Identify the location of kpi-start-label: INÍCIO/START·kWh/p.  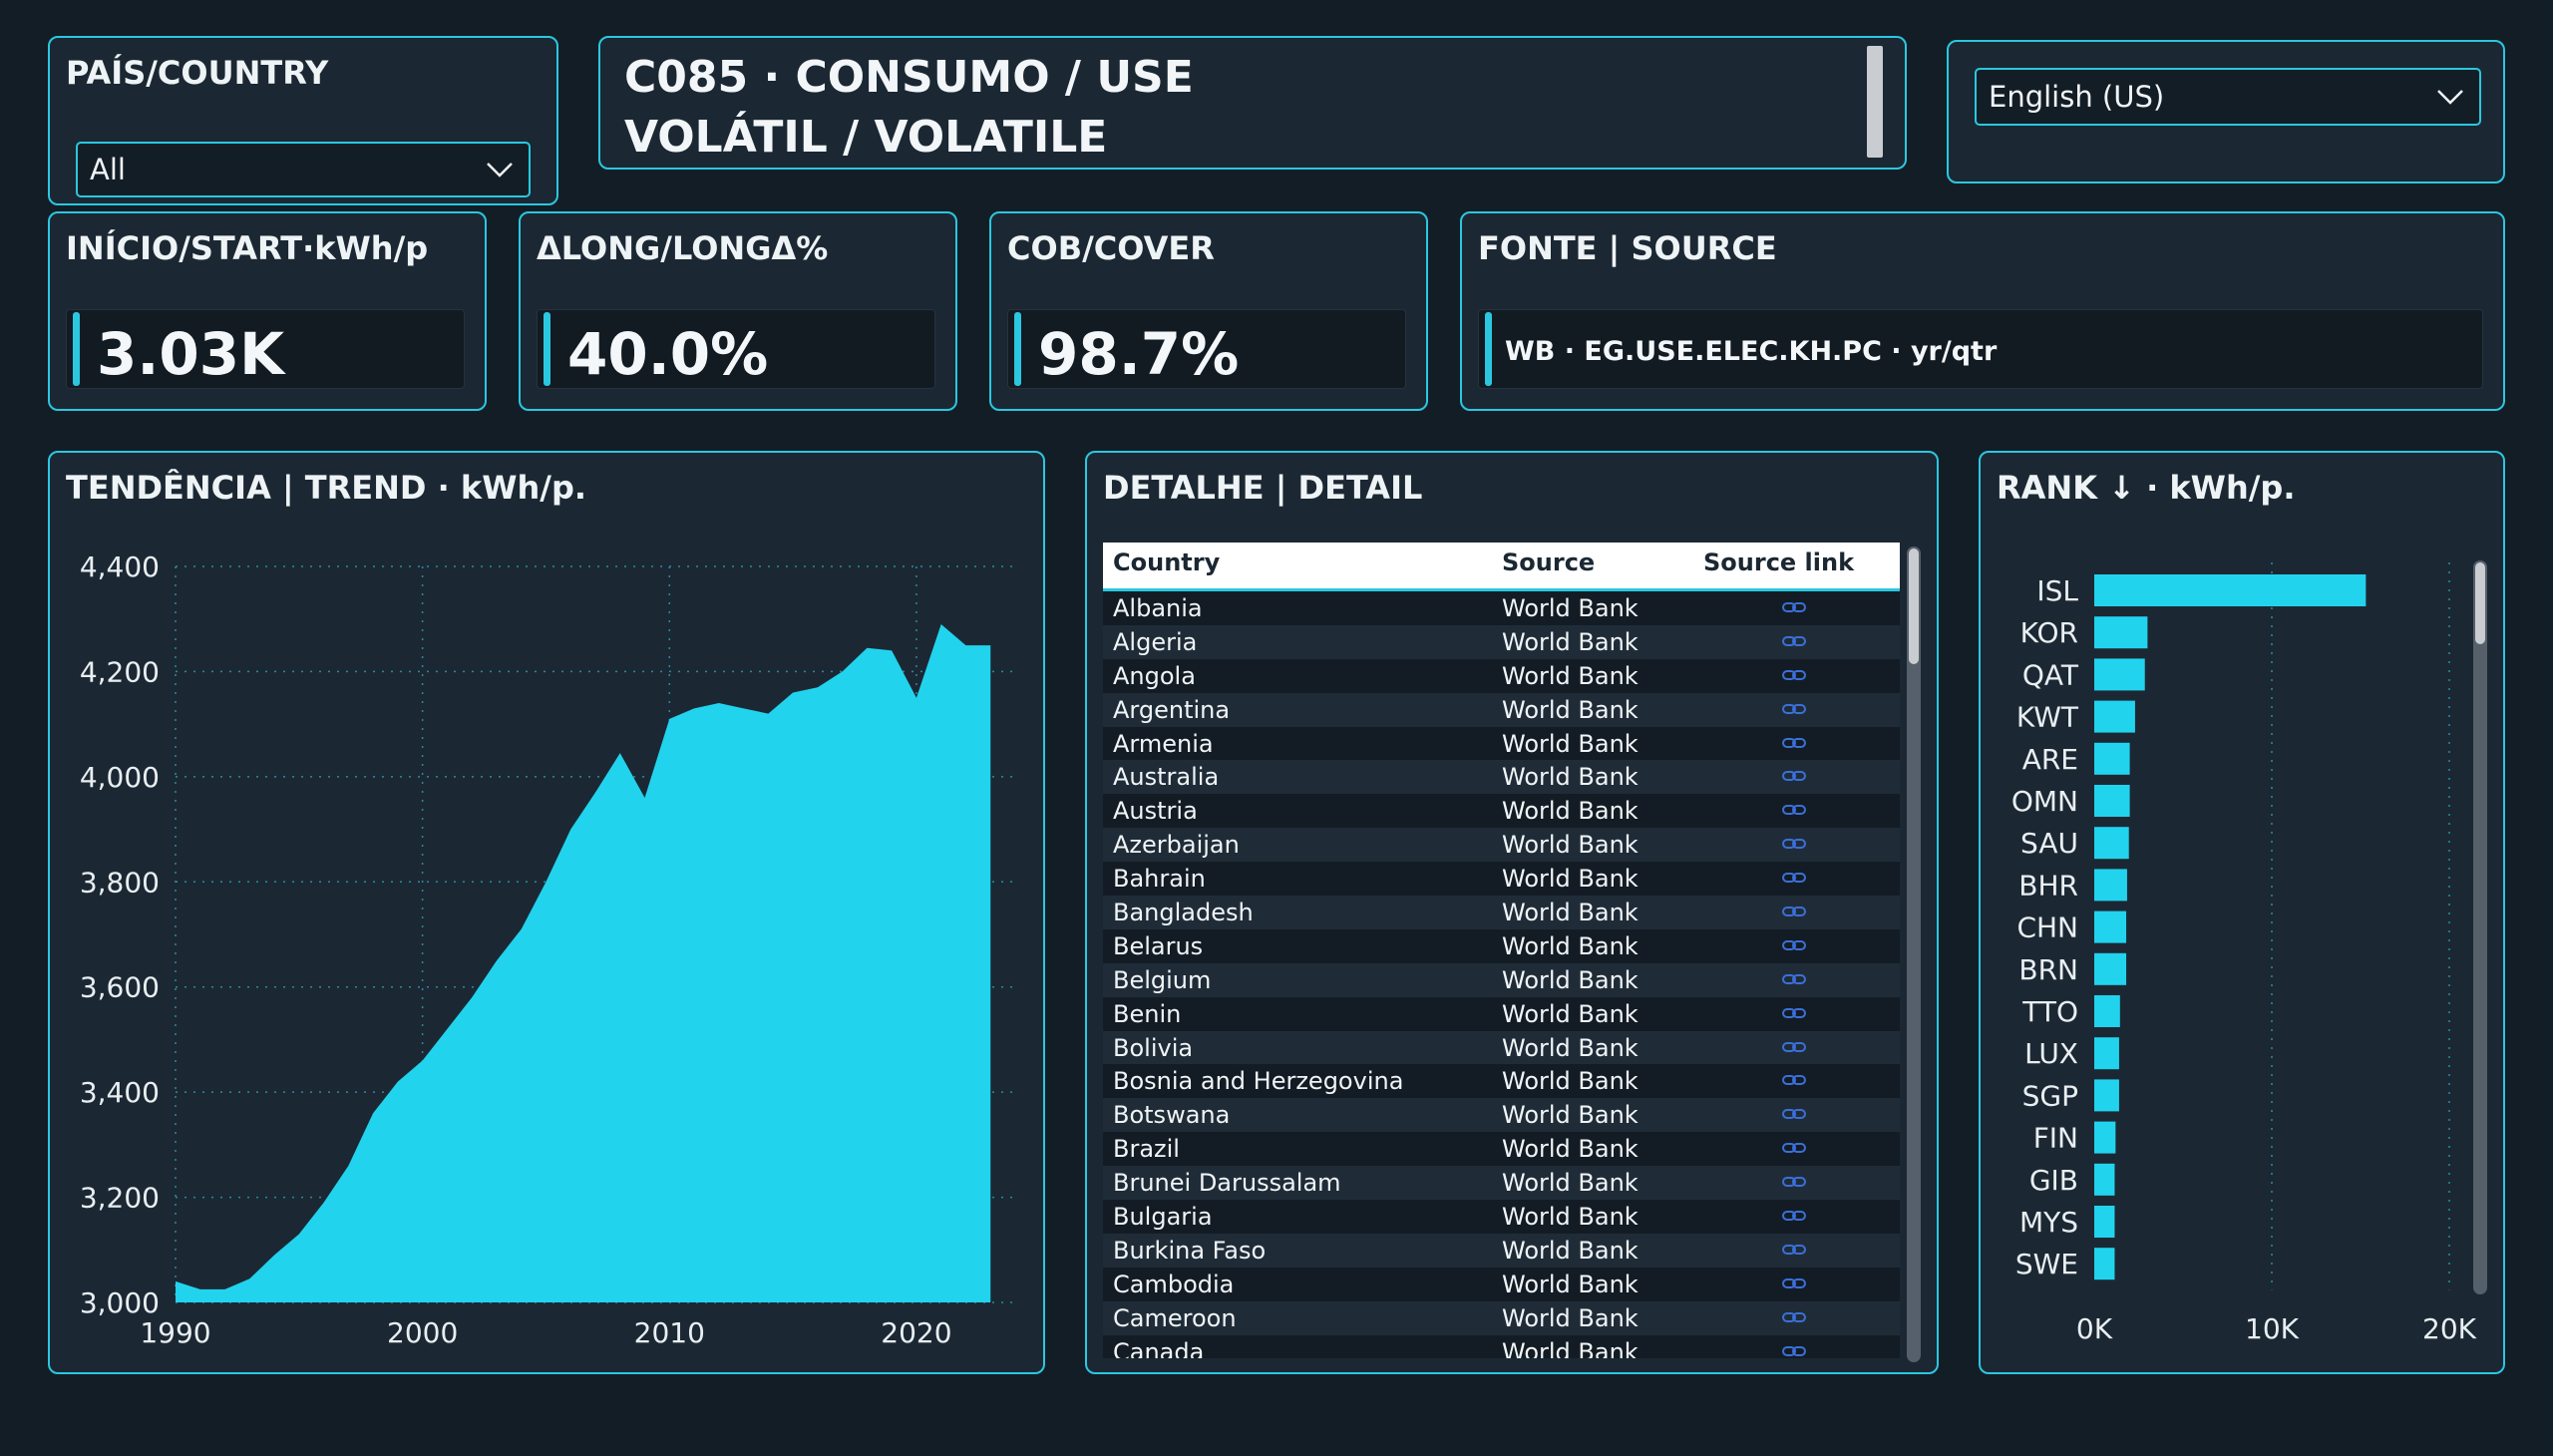
(248, 248).